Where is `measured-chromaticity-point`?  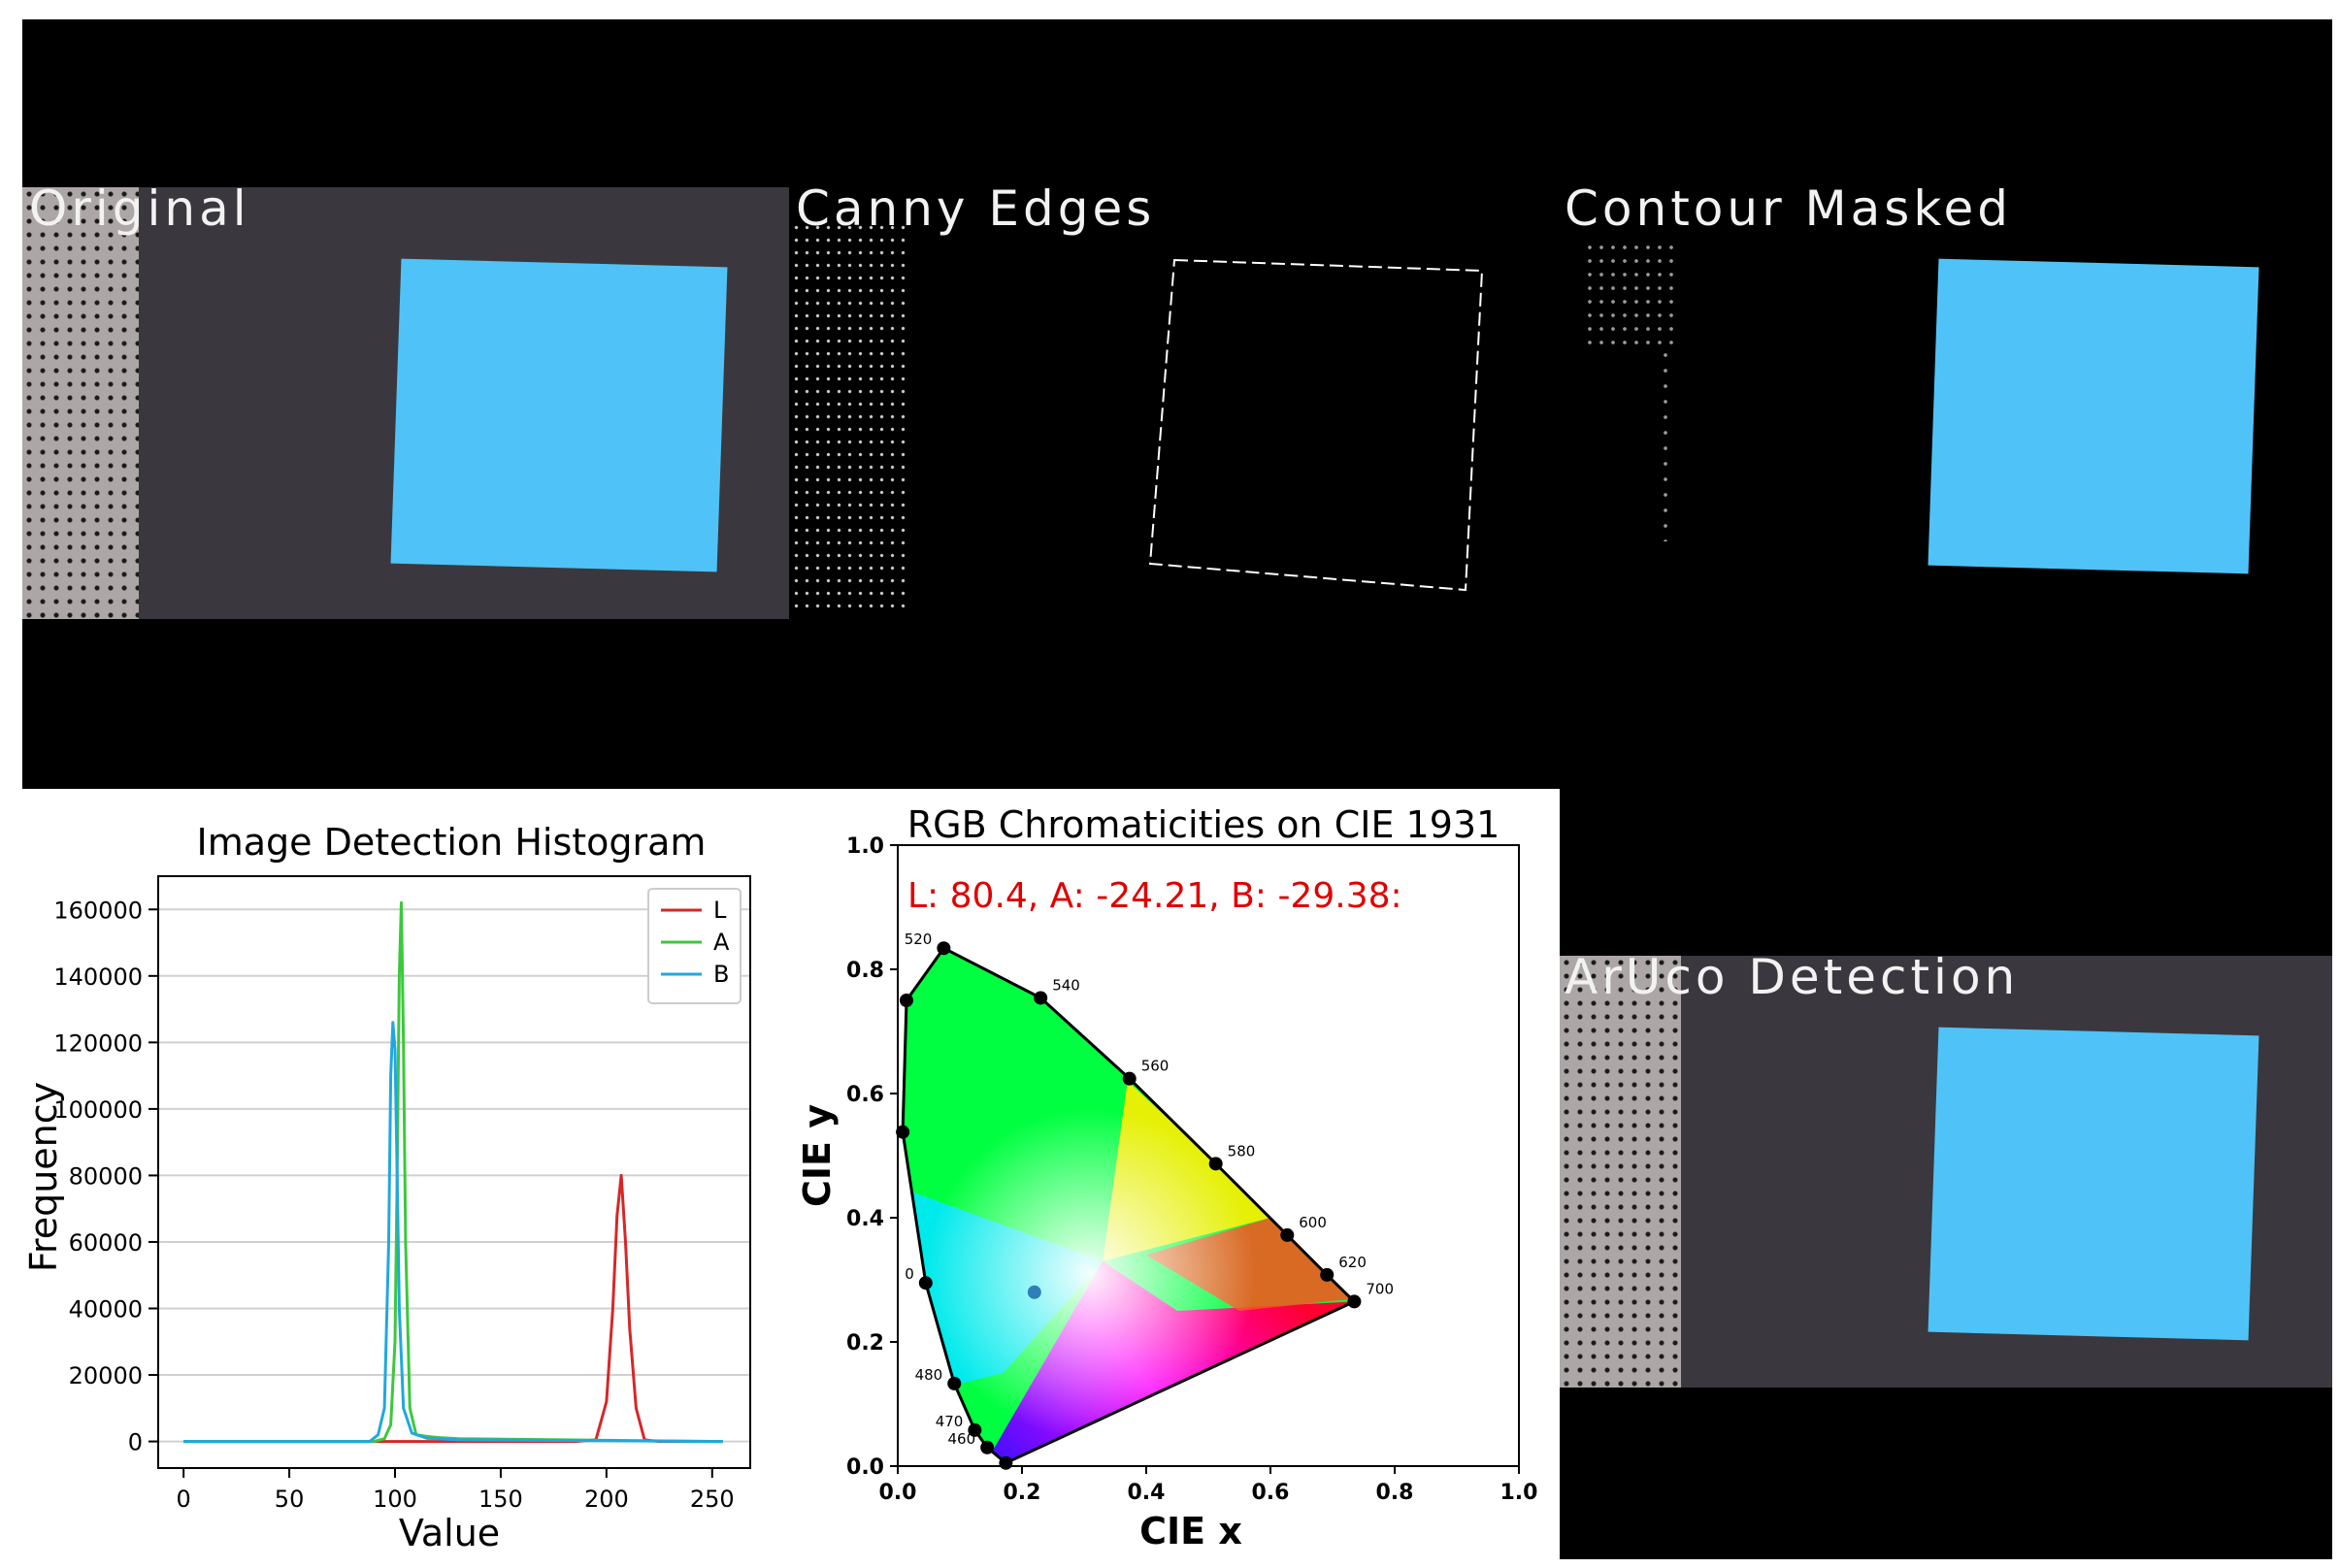 measured-chromaticity-point is located at coordinates (1034, 1292).